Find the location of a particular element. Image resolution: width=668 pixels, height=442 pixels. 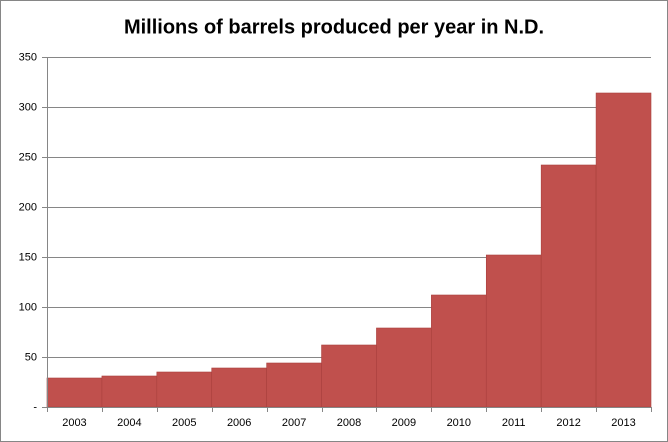

x-tick-label: 2006 is located at coordinates (239, 423).